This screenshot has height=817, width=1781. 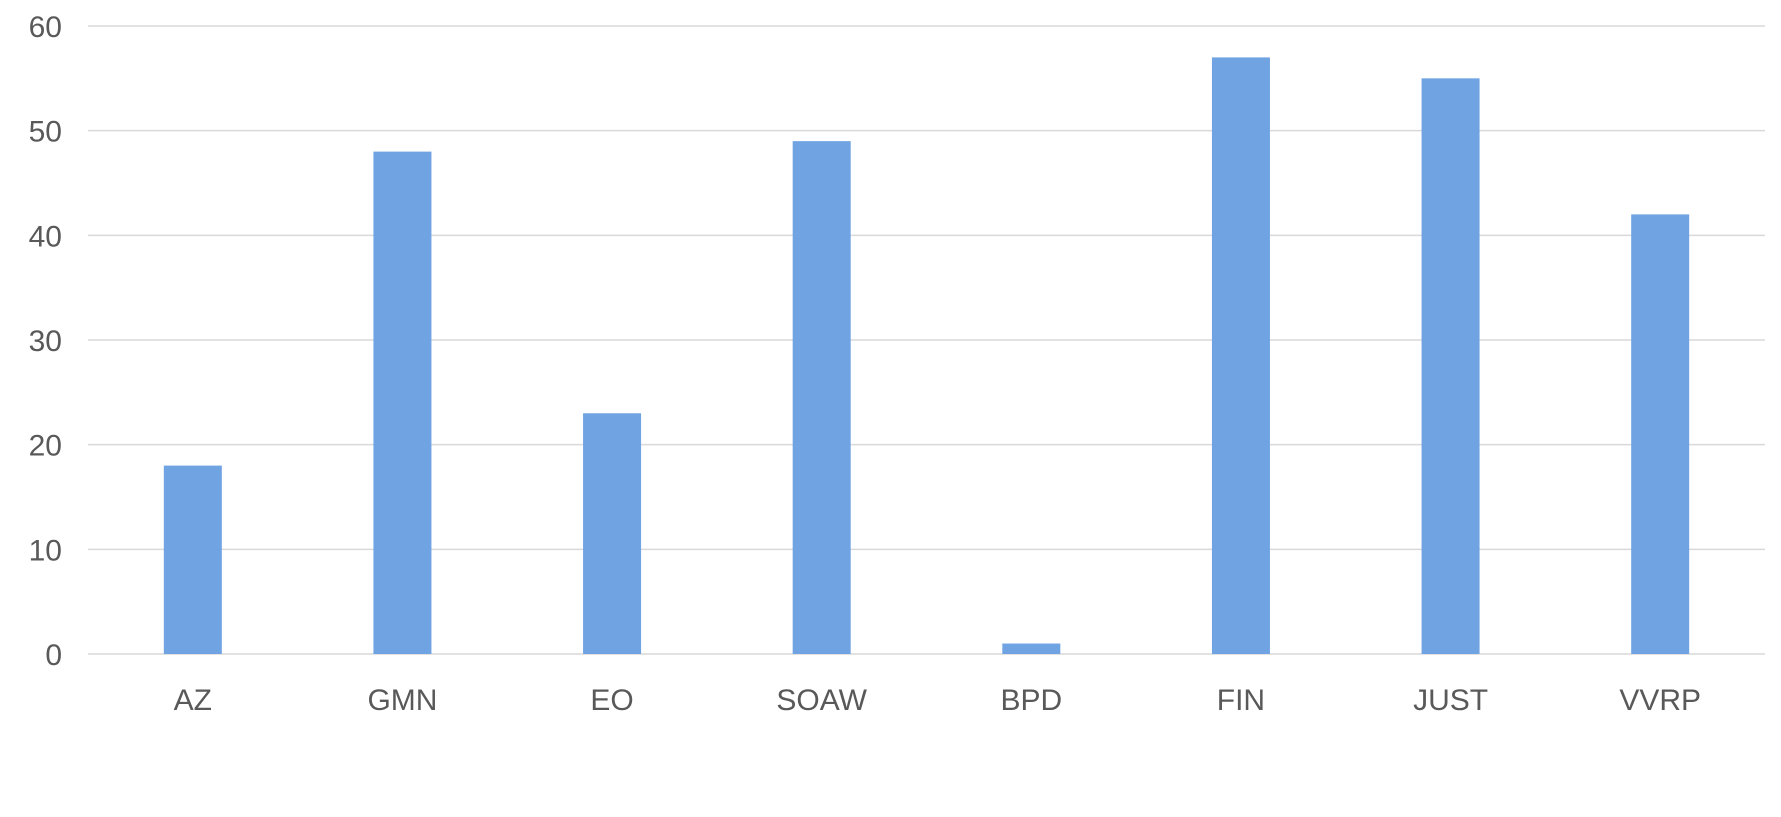 What do you see at coordinates (402, 700) in the screenshot?
I see `x-tick-label-gmn: GMN` at bounding box center [402, 700].